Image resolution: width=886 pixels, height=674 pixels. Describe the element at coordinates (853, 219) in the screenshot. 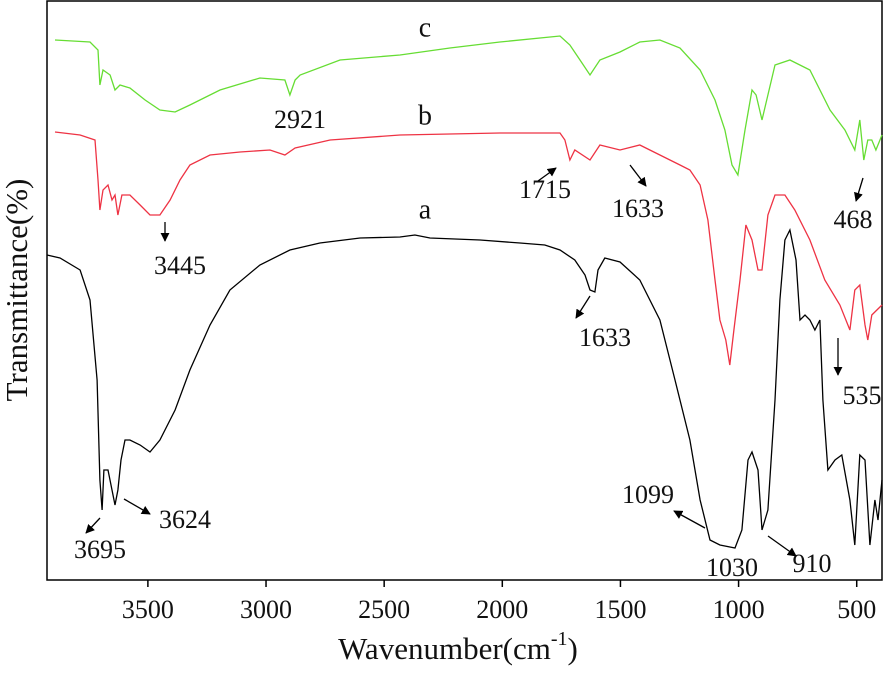

I see `annotation: 468` at that location.